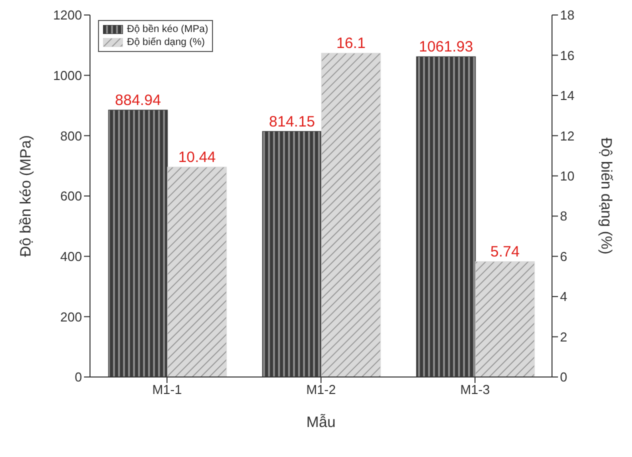 This screenshot has height=457, width=632. Describe the element at coordinates (446, 47) in the screenshot. I see `data-label: 1061.93` at that location.